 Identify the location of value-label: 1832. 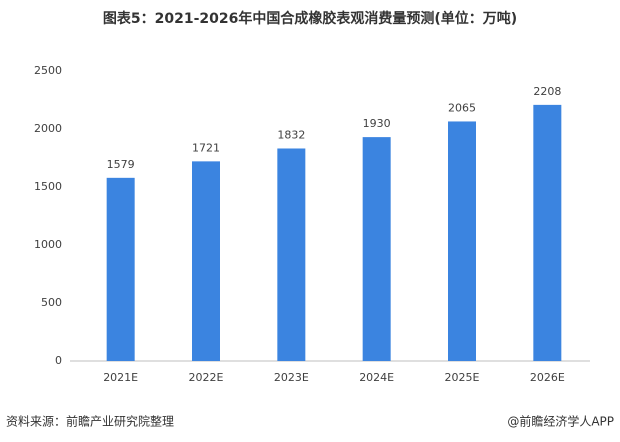
(291, 134).